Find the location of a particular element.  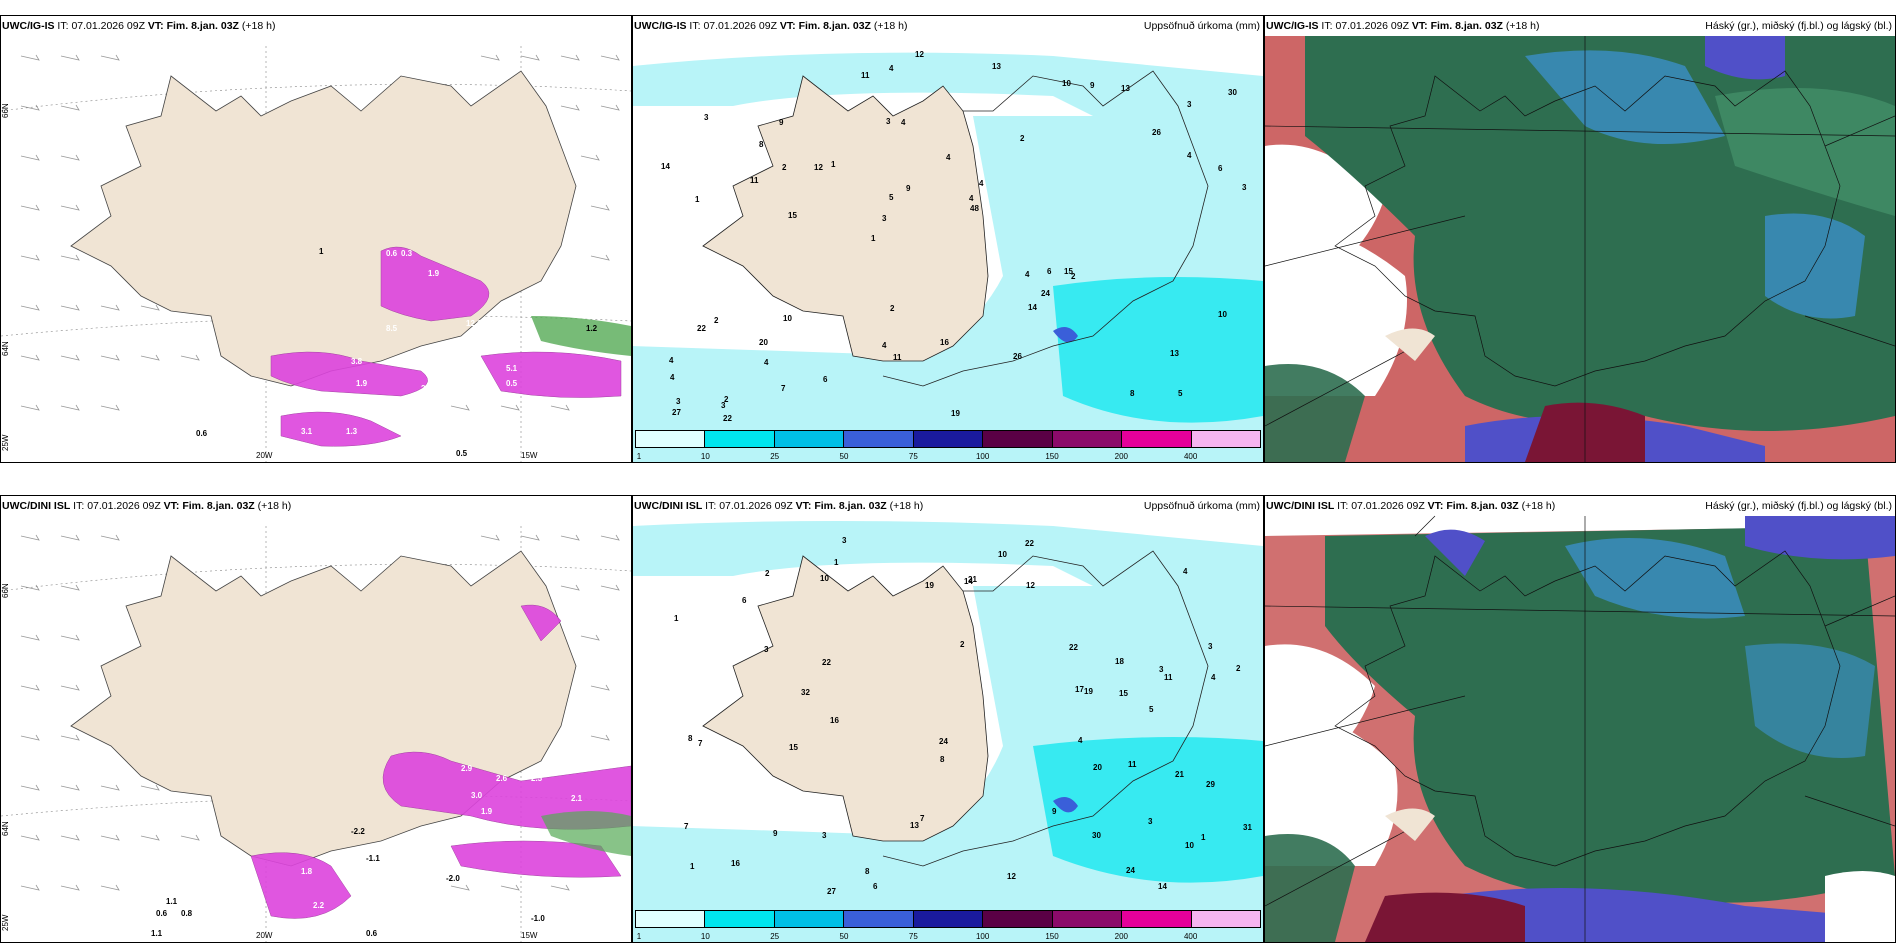

panel-right-title: Uppsöfnuð úrkoma (mm) is located at coordinates (1201, 26).